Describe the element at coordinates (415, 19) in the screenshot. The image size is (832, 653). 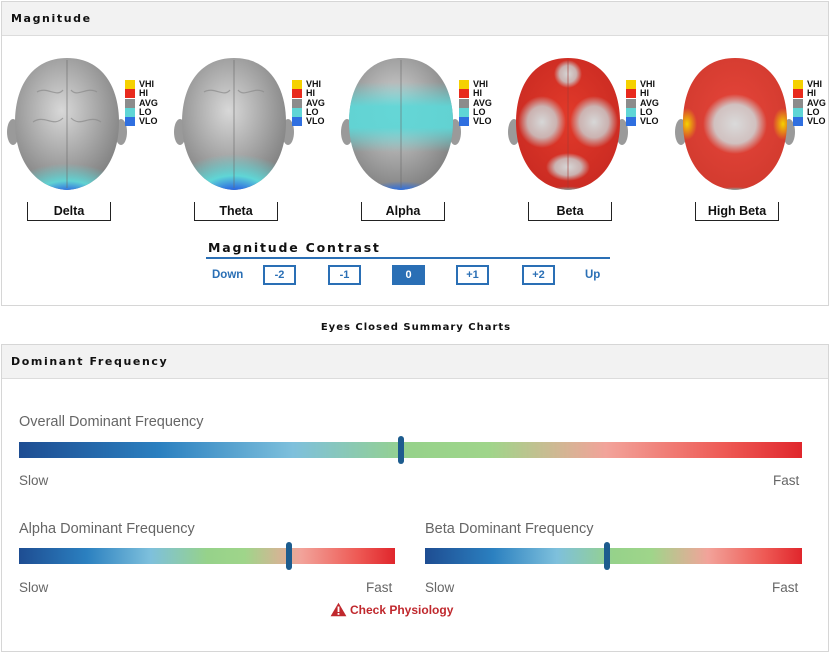
I see `magnitude-panel-title: Magnitude` at that location.